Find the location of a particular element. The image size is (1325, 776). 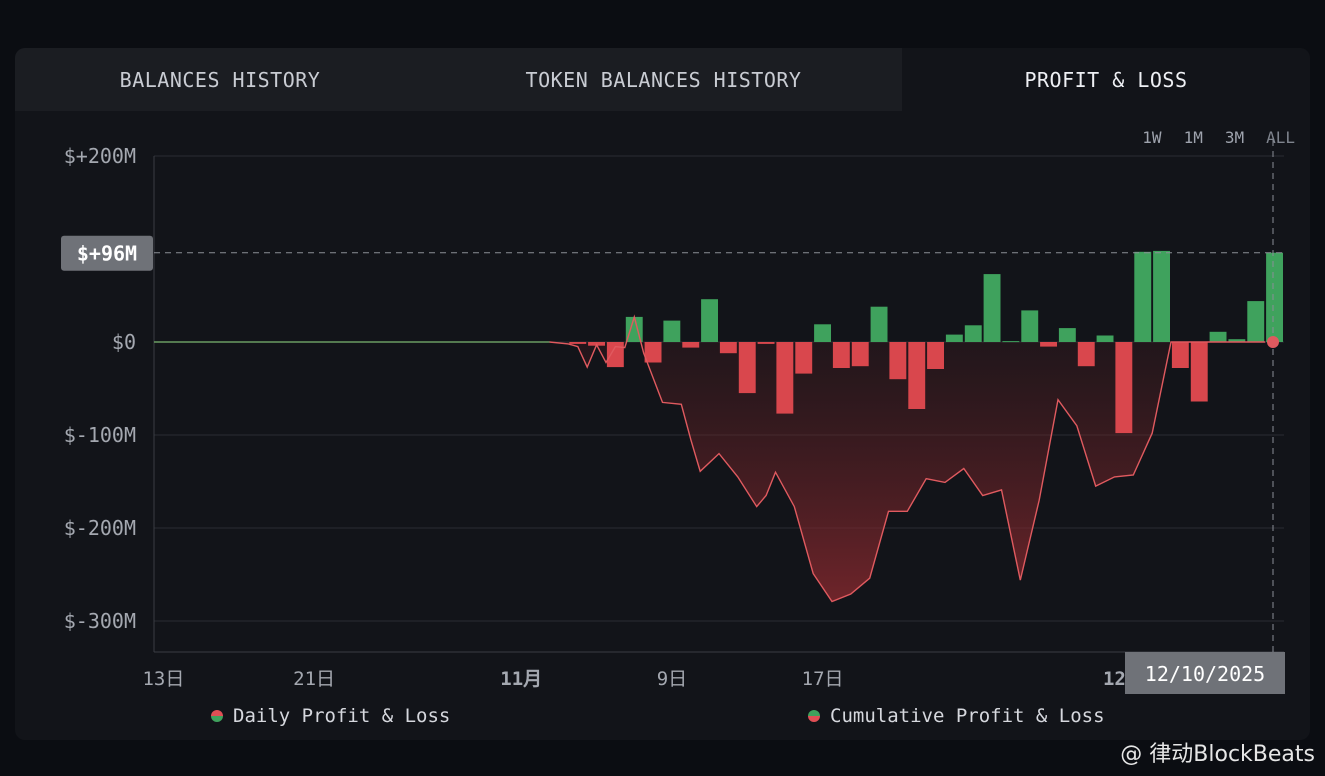

y-tick-label: $0 is located at coordinates (124, 342).